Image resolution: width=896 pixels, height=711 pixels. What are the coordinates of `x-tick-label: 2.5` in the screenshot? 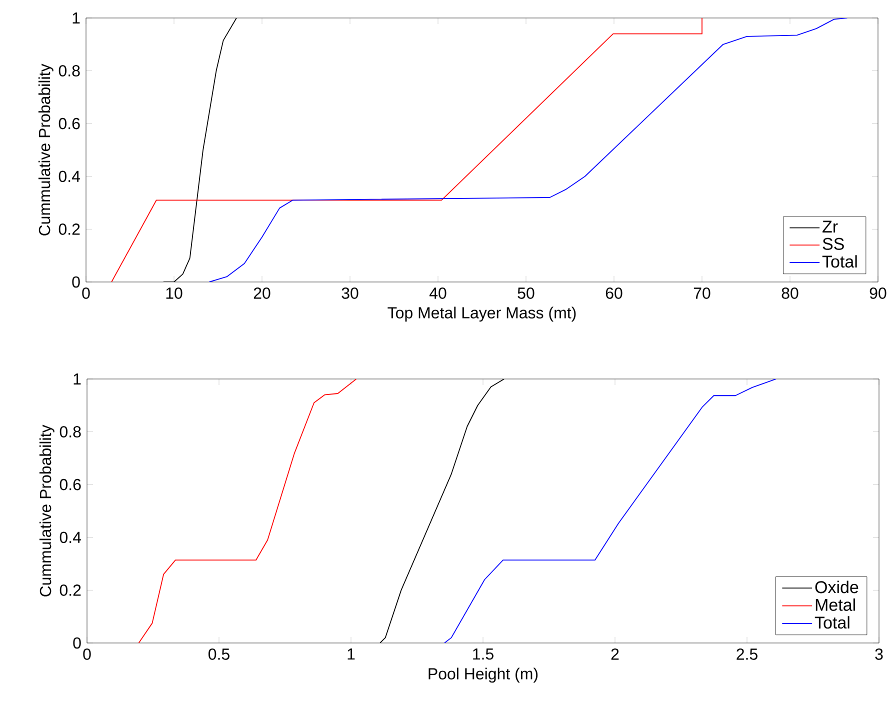 It's located at (747, 654).